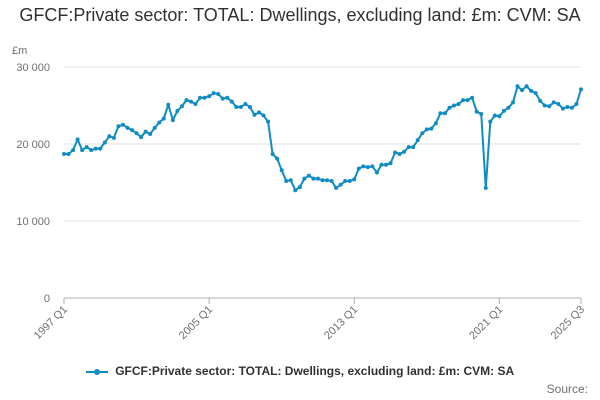 The height and width of the screenshot is (400, 600). What do you see at coordinates (486, 323) in the screenshot?
I see `x-tick-label: 2021 Q1` at bounding box center [486, 323].